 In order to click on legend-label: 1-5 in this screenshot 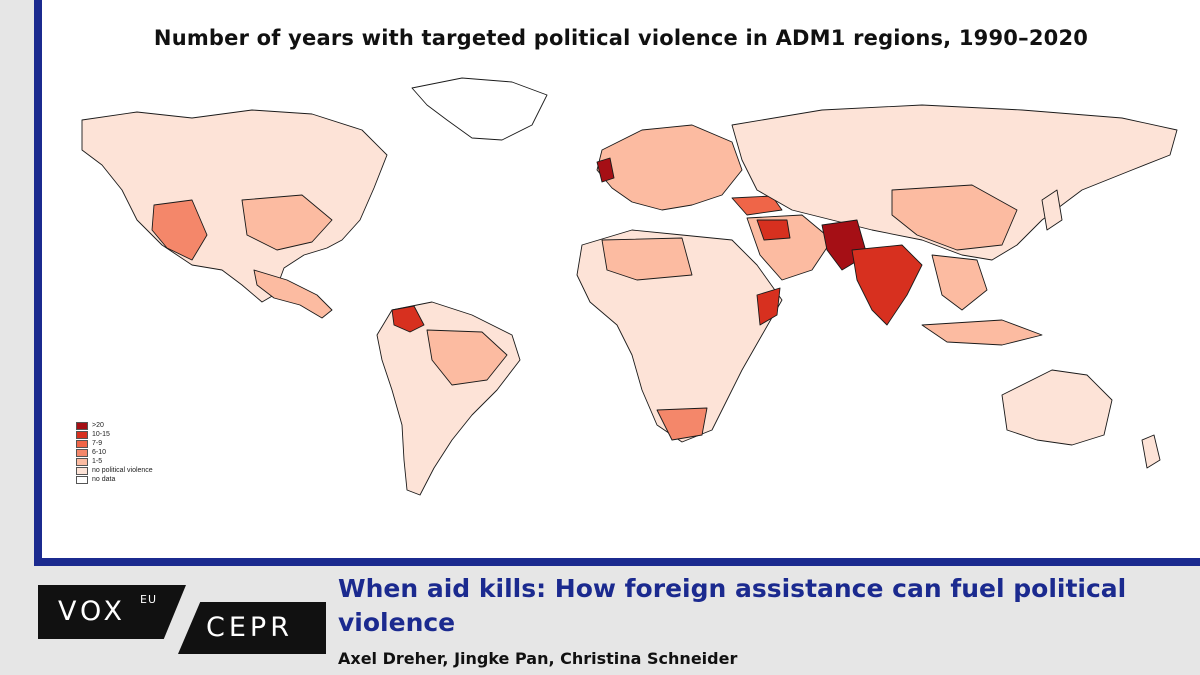, I will do `click(97, 461)`.